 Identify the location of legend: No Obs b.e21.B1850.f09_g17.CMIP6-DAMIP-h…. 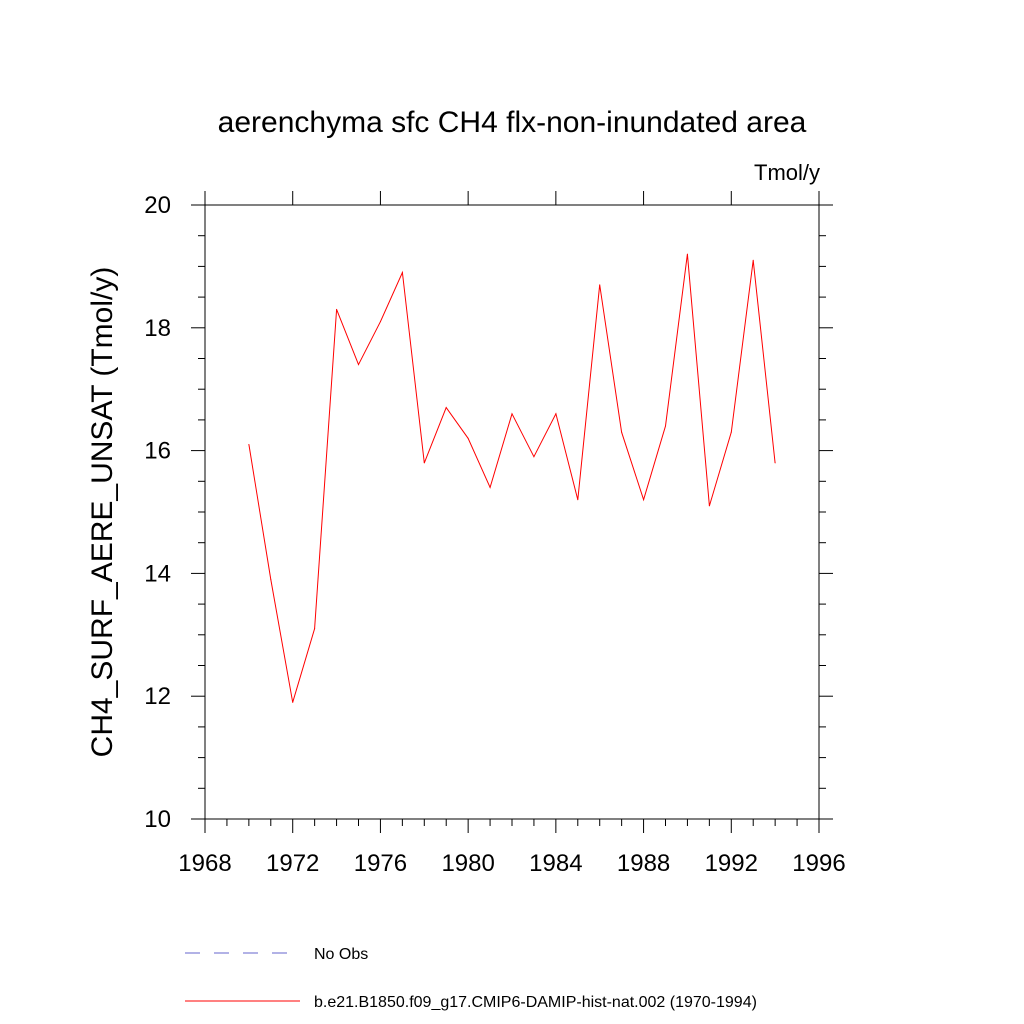
(471, 978).